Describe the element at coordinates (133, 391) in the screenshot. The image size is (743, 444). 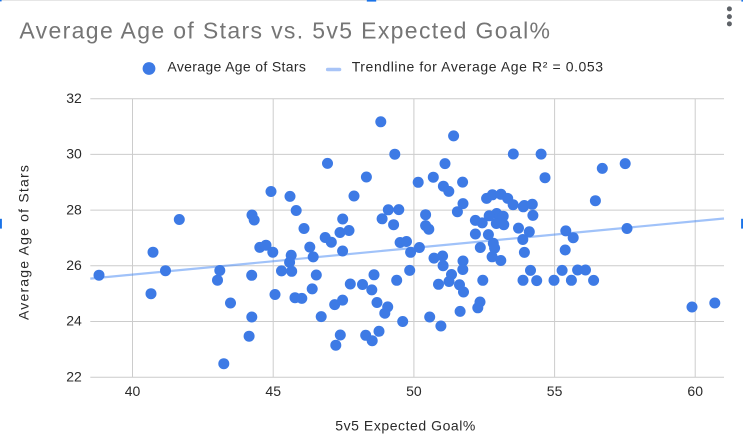
I see `svg-text: 40` at that location.